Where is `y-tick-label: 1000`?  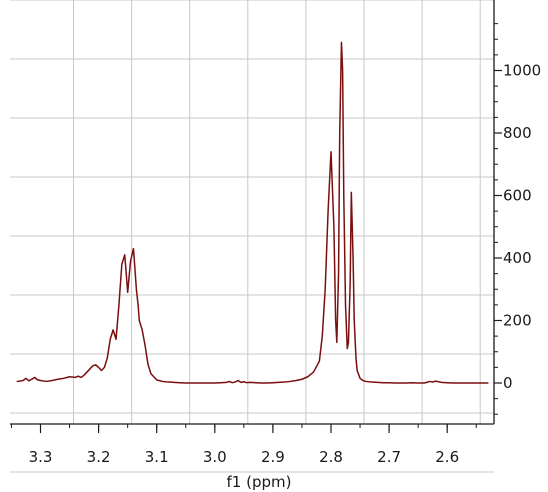
y-tick-label: 1000 is located at coordinates (522, 71).